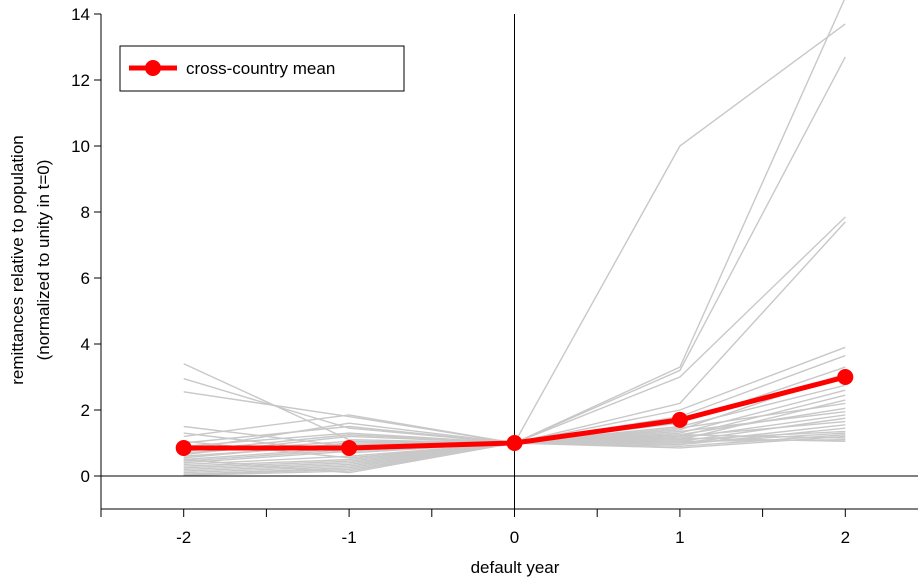 The image size is (918, 583). I want to click on y-tick-label: 2, so click(85, 410).